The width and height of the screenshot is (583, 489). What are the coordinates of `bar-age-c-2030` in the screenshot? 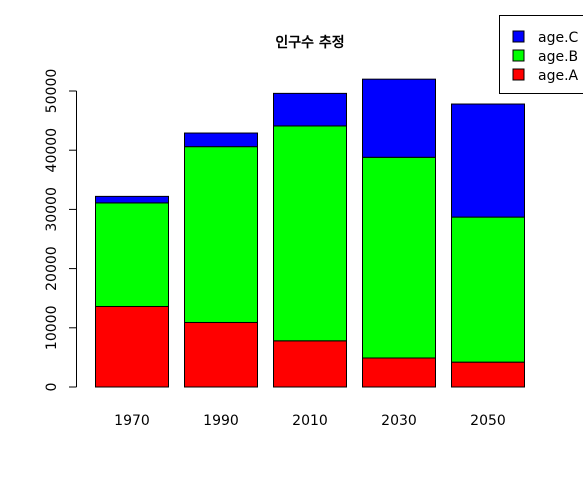 It's located at (399, 118).